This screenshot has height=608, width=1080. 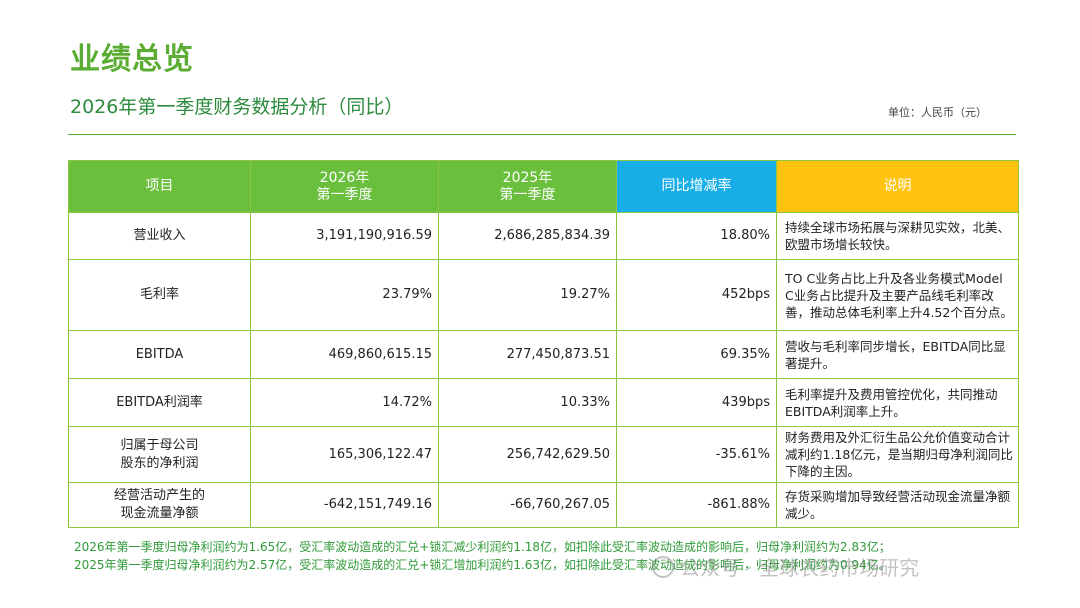 I want to click on row-item-line1: 归属于母公司, so click(x=159, y=445).